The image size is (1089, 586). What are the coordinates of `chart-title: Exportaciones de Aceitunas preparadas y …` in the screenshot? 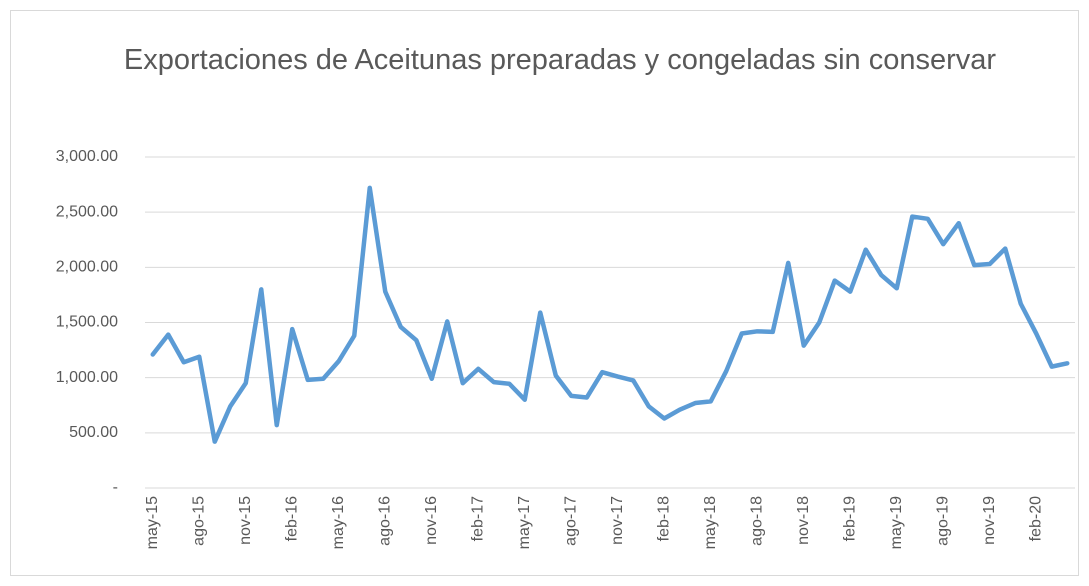 It's located at (560, 60).